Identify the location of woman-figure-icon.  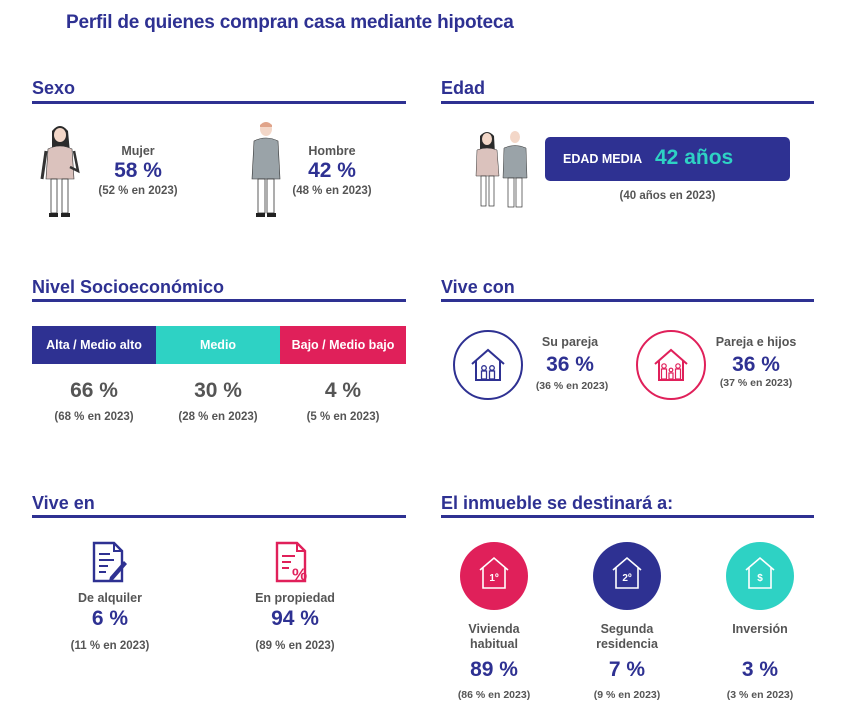
(60, 171).